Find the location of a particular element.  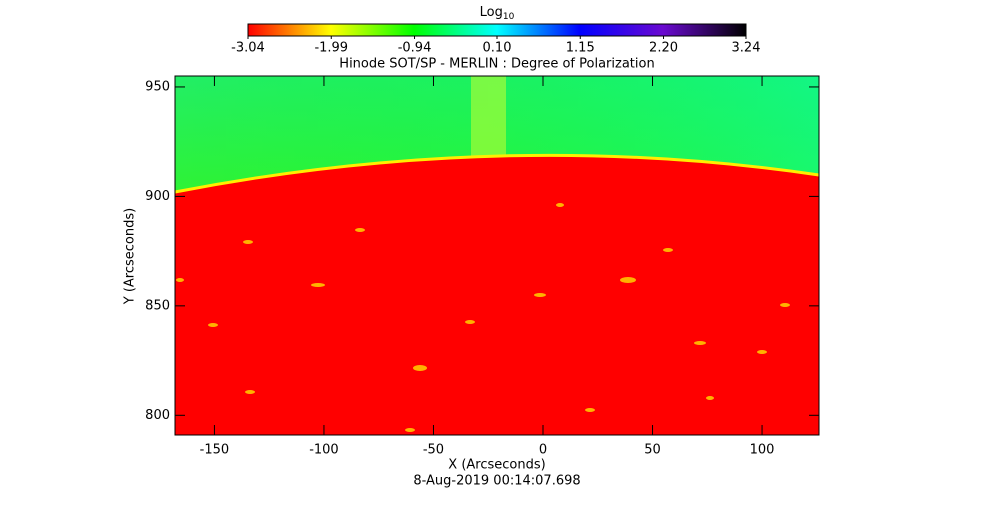

y-tick-label: 950 is located at coordinates (157, 86).